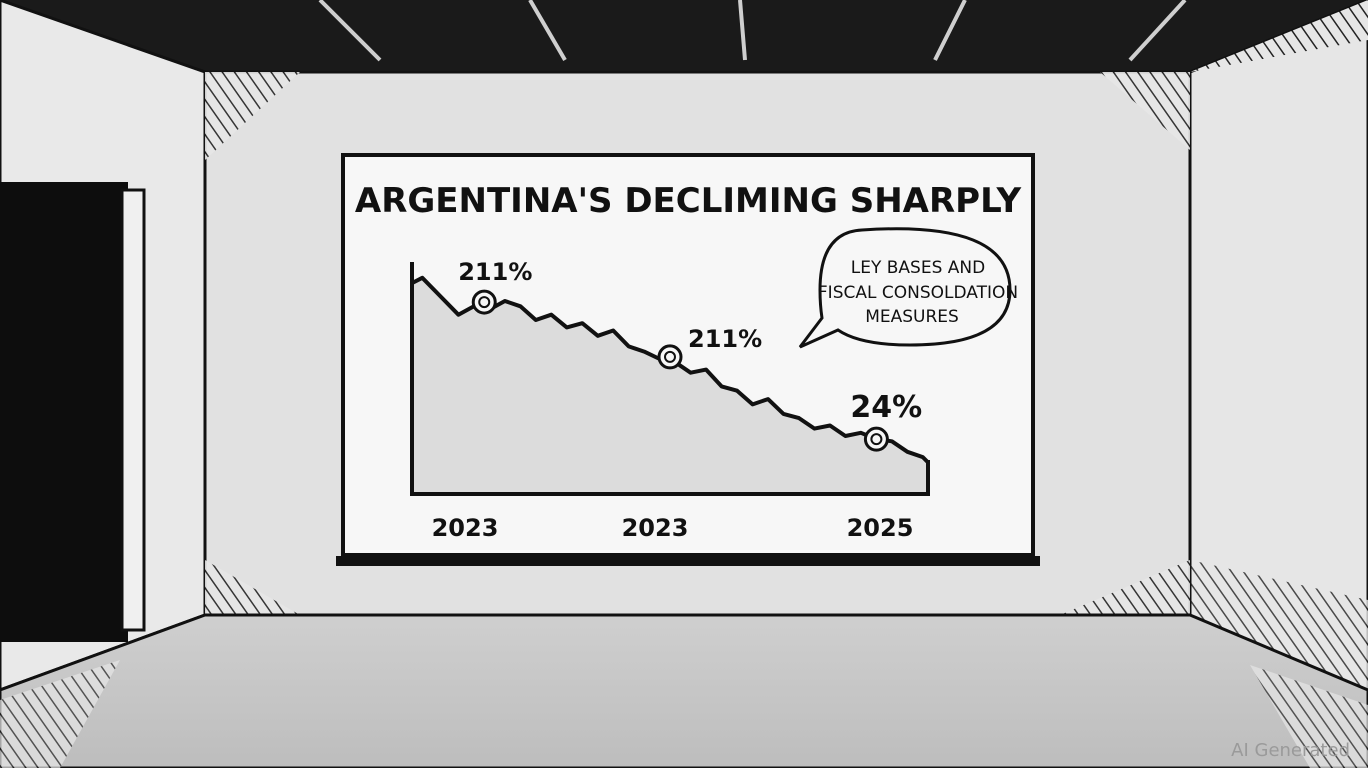  What do you see at coordinates (690, 355) in the screenshot?
I see `chart-markers: 211% 211% 24%` at bounding box center [690, 355].